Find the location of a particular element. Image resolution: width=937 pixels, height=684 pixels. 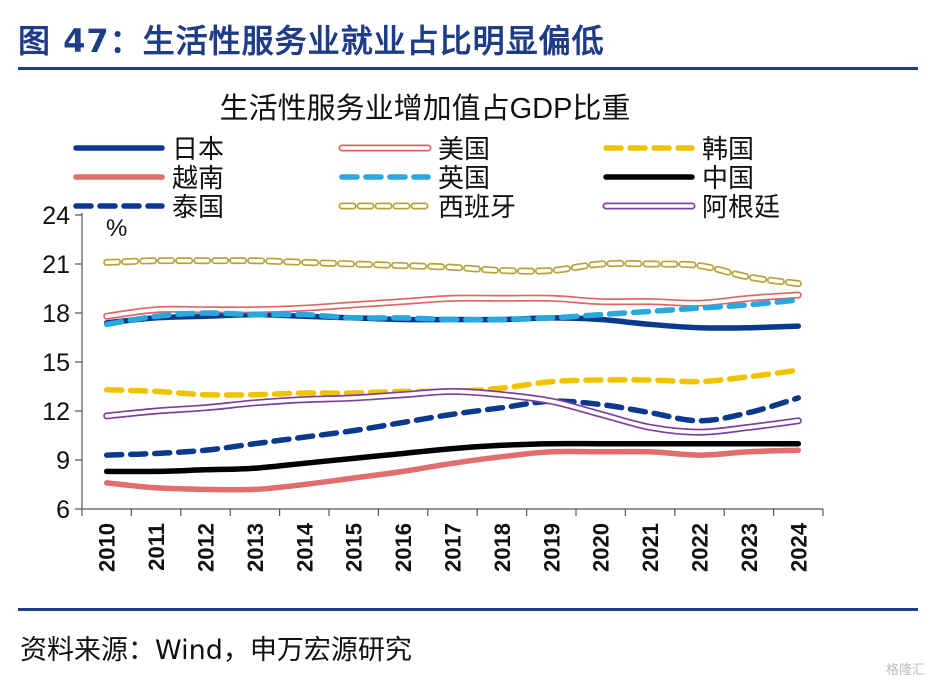

y-axis-unit: % is located at coordinates (116, 228).